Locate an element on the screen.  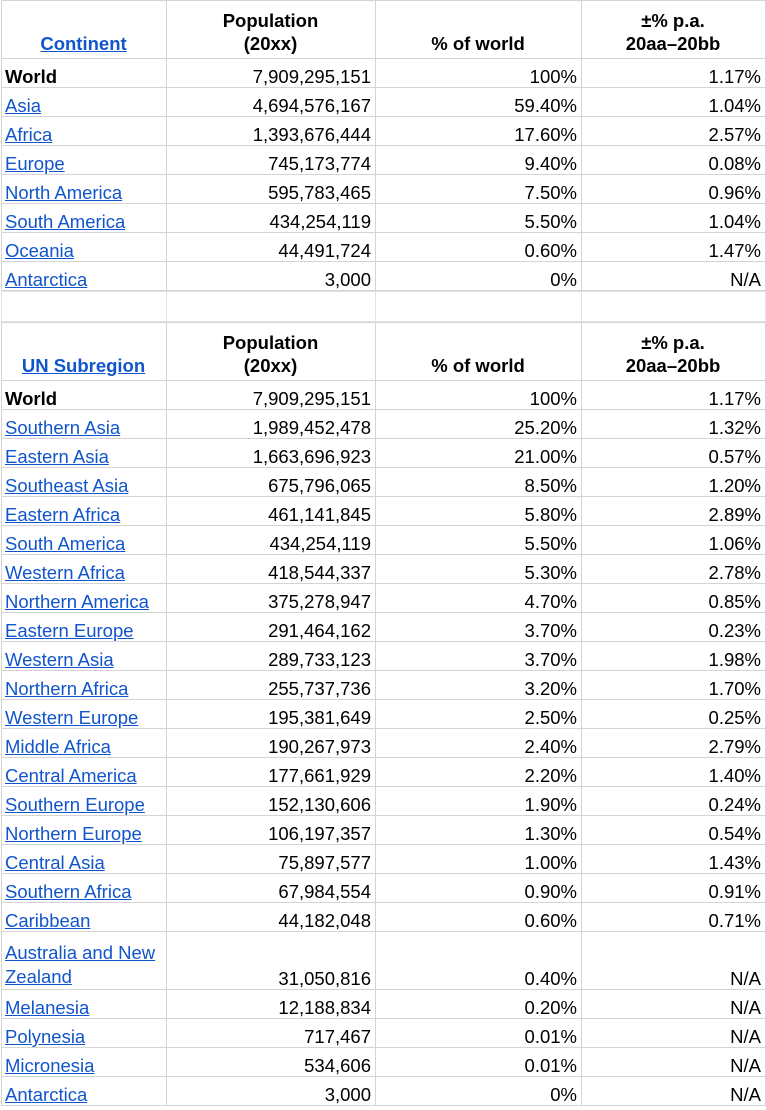
region-name-cell: Caribbean is located at coordinates (84, 917).